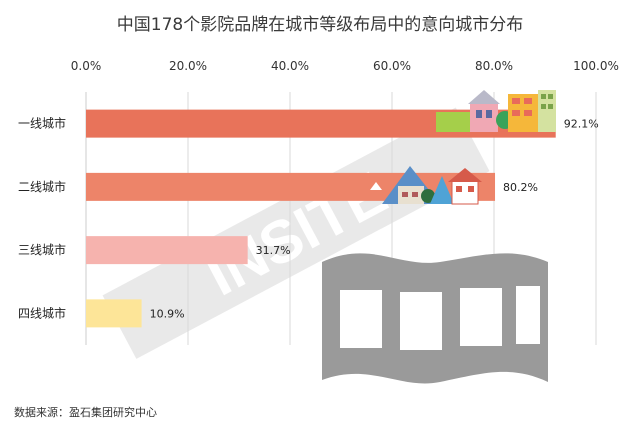  Describe the element at coordinates (273, 250) in the screenshot. I see `value-label: 31.7%` at that location.